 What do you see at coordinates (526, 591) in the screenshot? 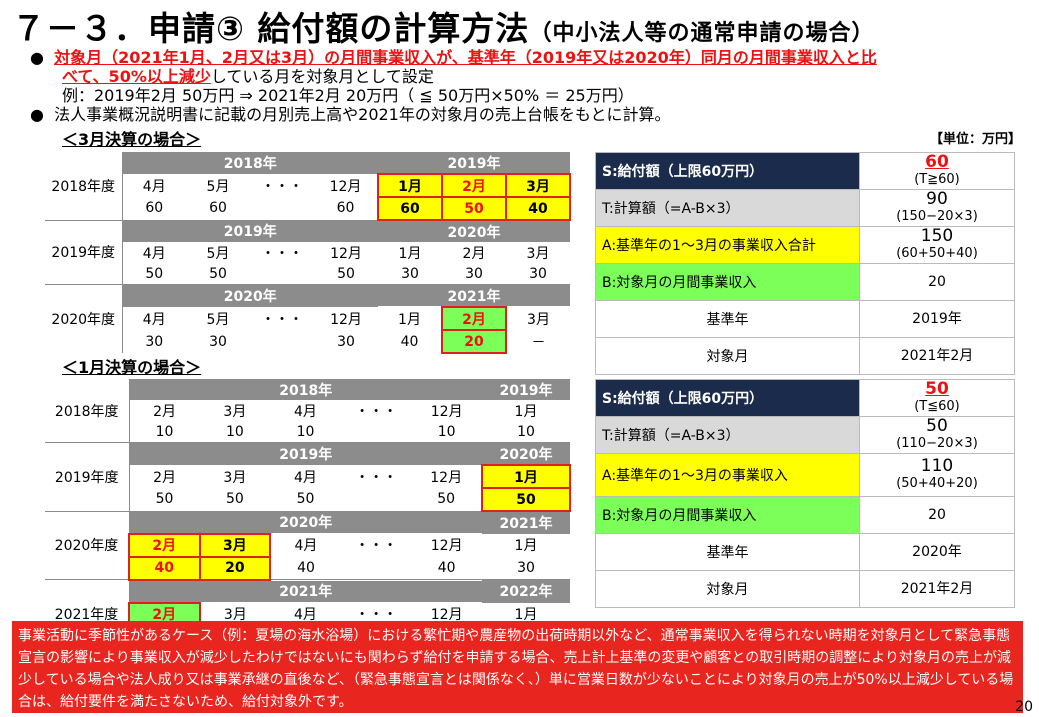
I see `year-header: 2022年` at bounding box center [526, 591].